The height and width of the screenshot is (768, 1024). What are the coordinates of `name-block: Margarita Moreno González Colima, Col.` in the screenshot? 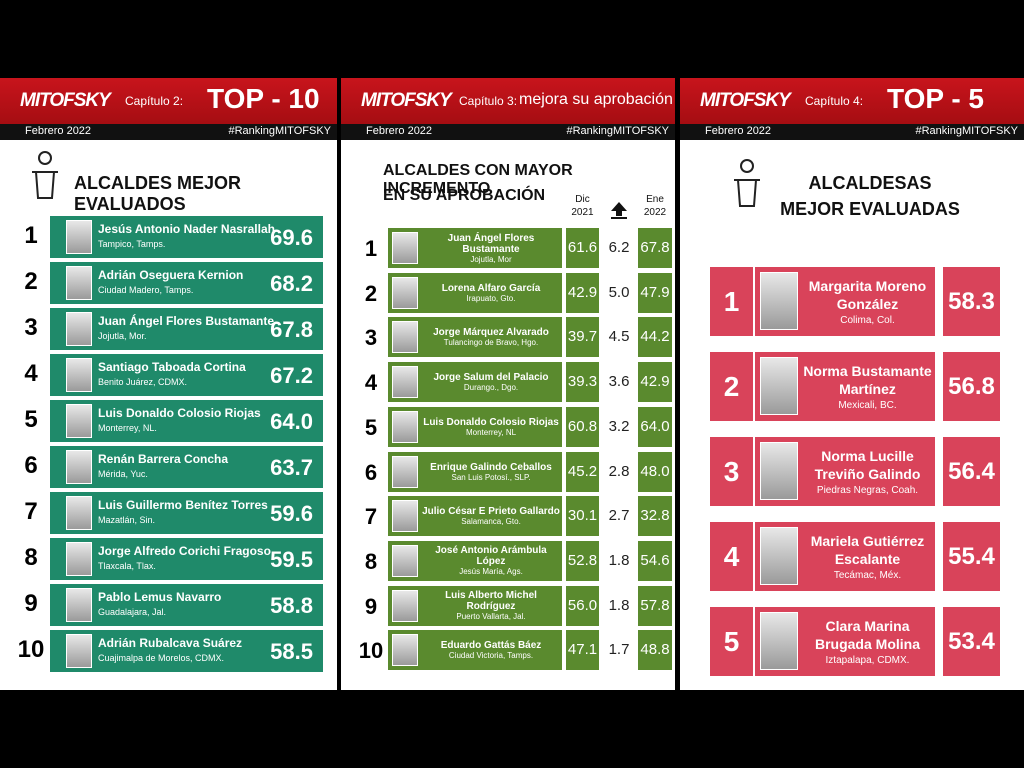 It's located at (867, 301).